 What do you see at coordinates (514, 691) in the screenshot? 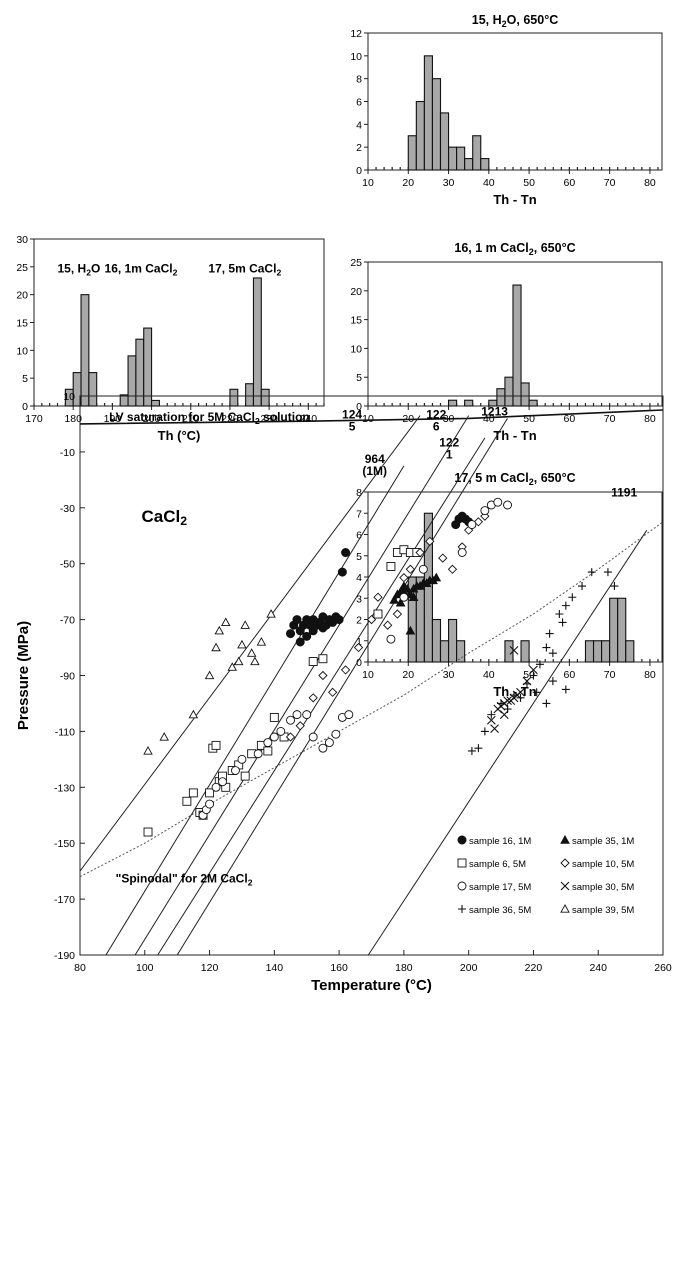
I see `x-axis-label: Th - Tn` at bounding box center [514, 691].